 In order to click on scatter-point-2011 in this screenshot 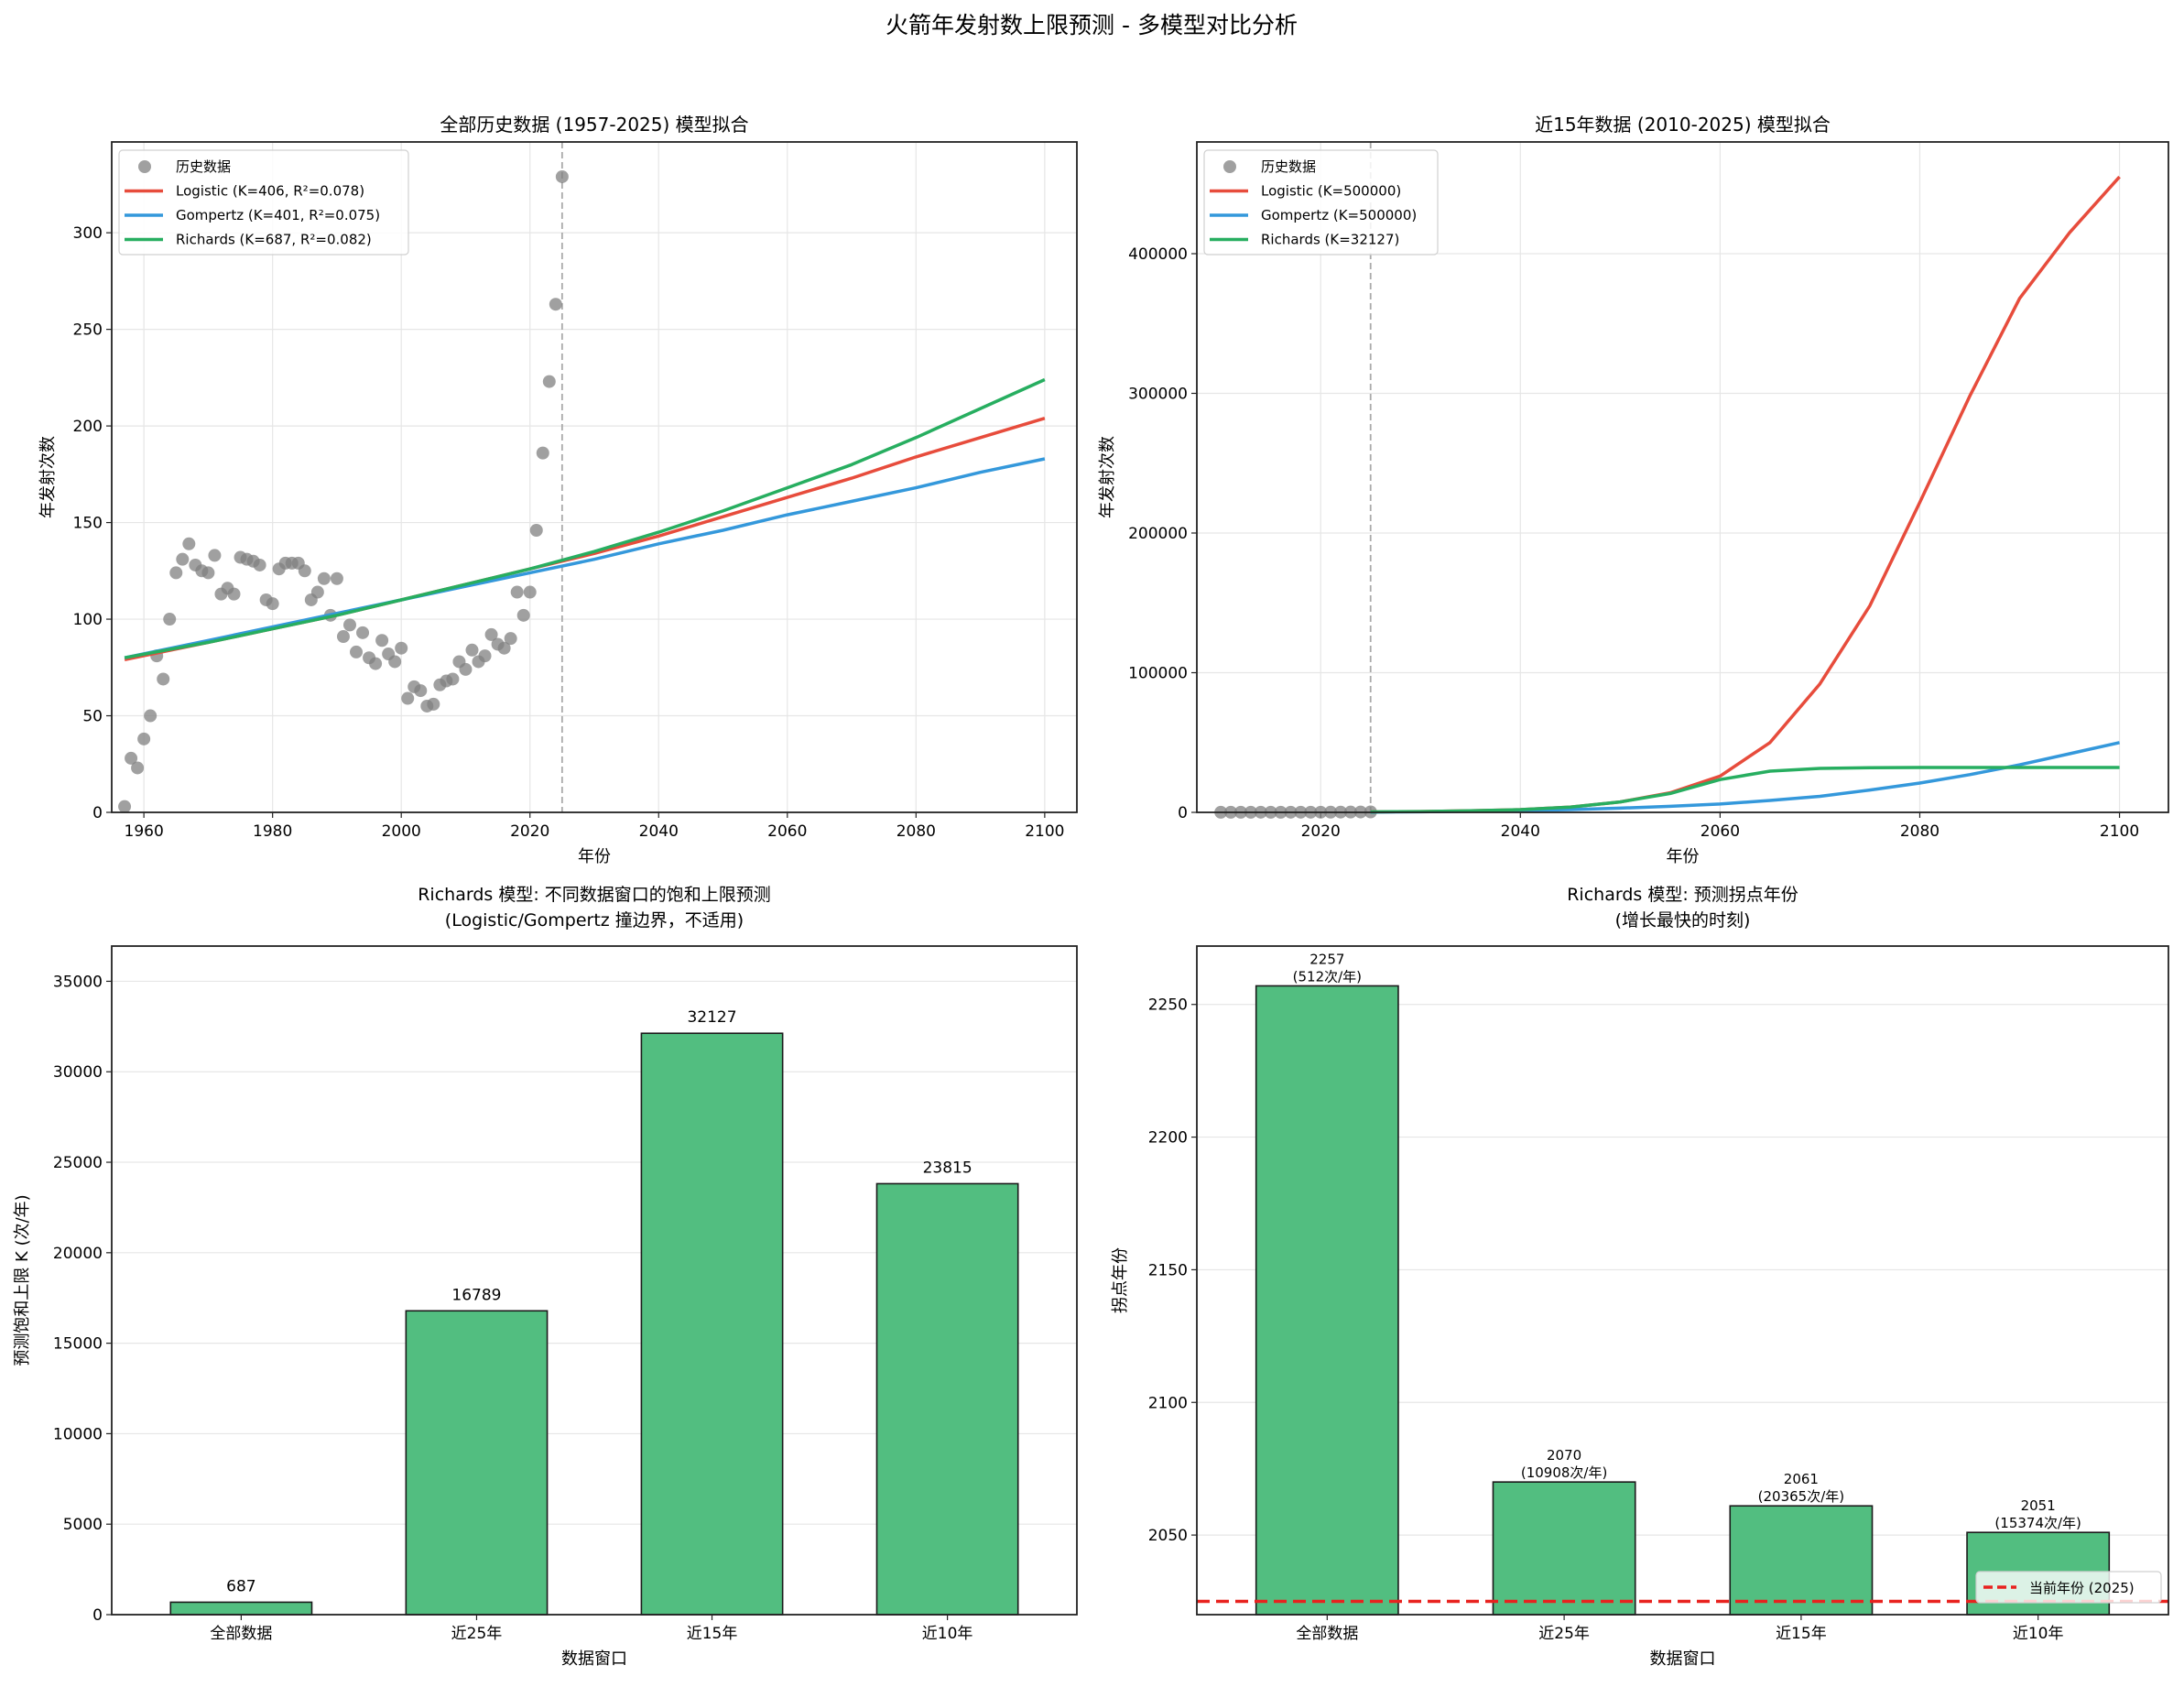, I will do `click(472, 650)`.